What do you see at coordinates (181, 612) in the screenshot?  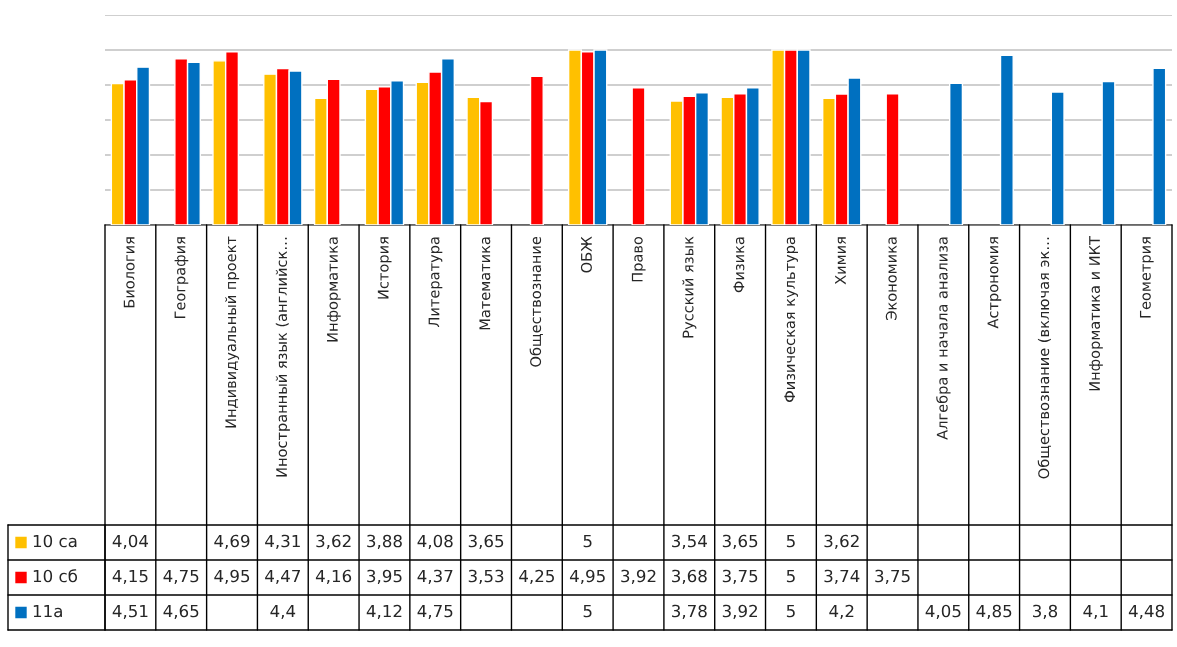 I see `data-label: 4,65` at bounding box center [181, 612].